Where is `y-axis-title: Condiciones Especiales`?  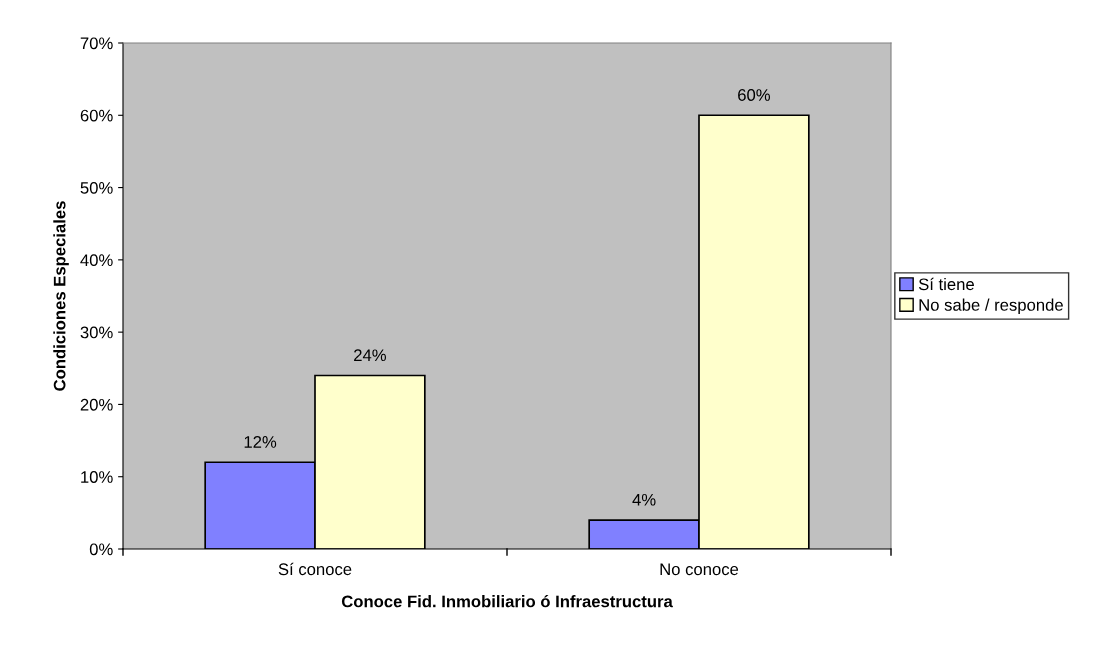
y-axis-title: Condiciones Especiales is located at coordinates (61, 296).